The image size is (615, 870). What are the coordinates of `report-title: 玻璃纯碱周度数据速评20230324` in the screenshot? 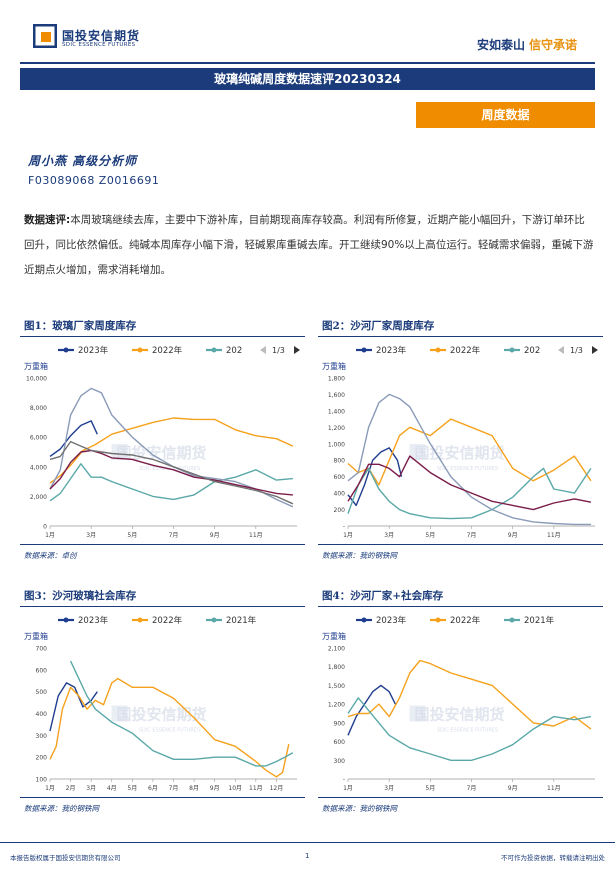 It's located at (307, 79).